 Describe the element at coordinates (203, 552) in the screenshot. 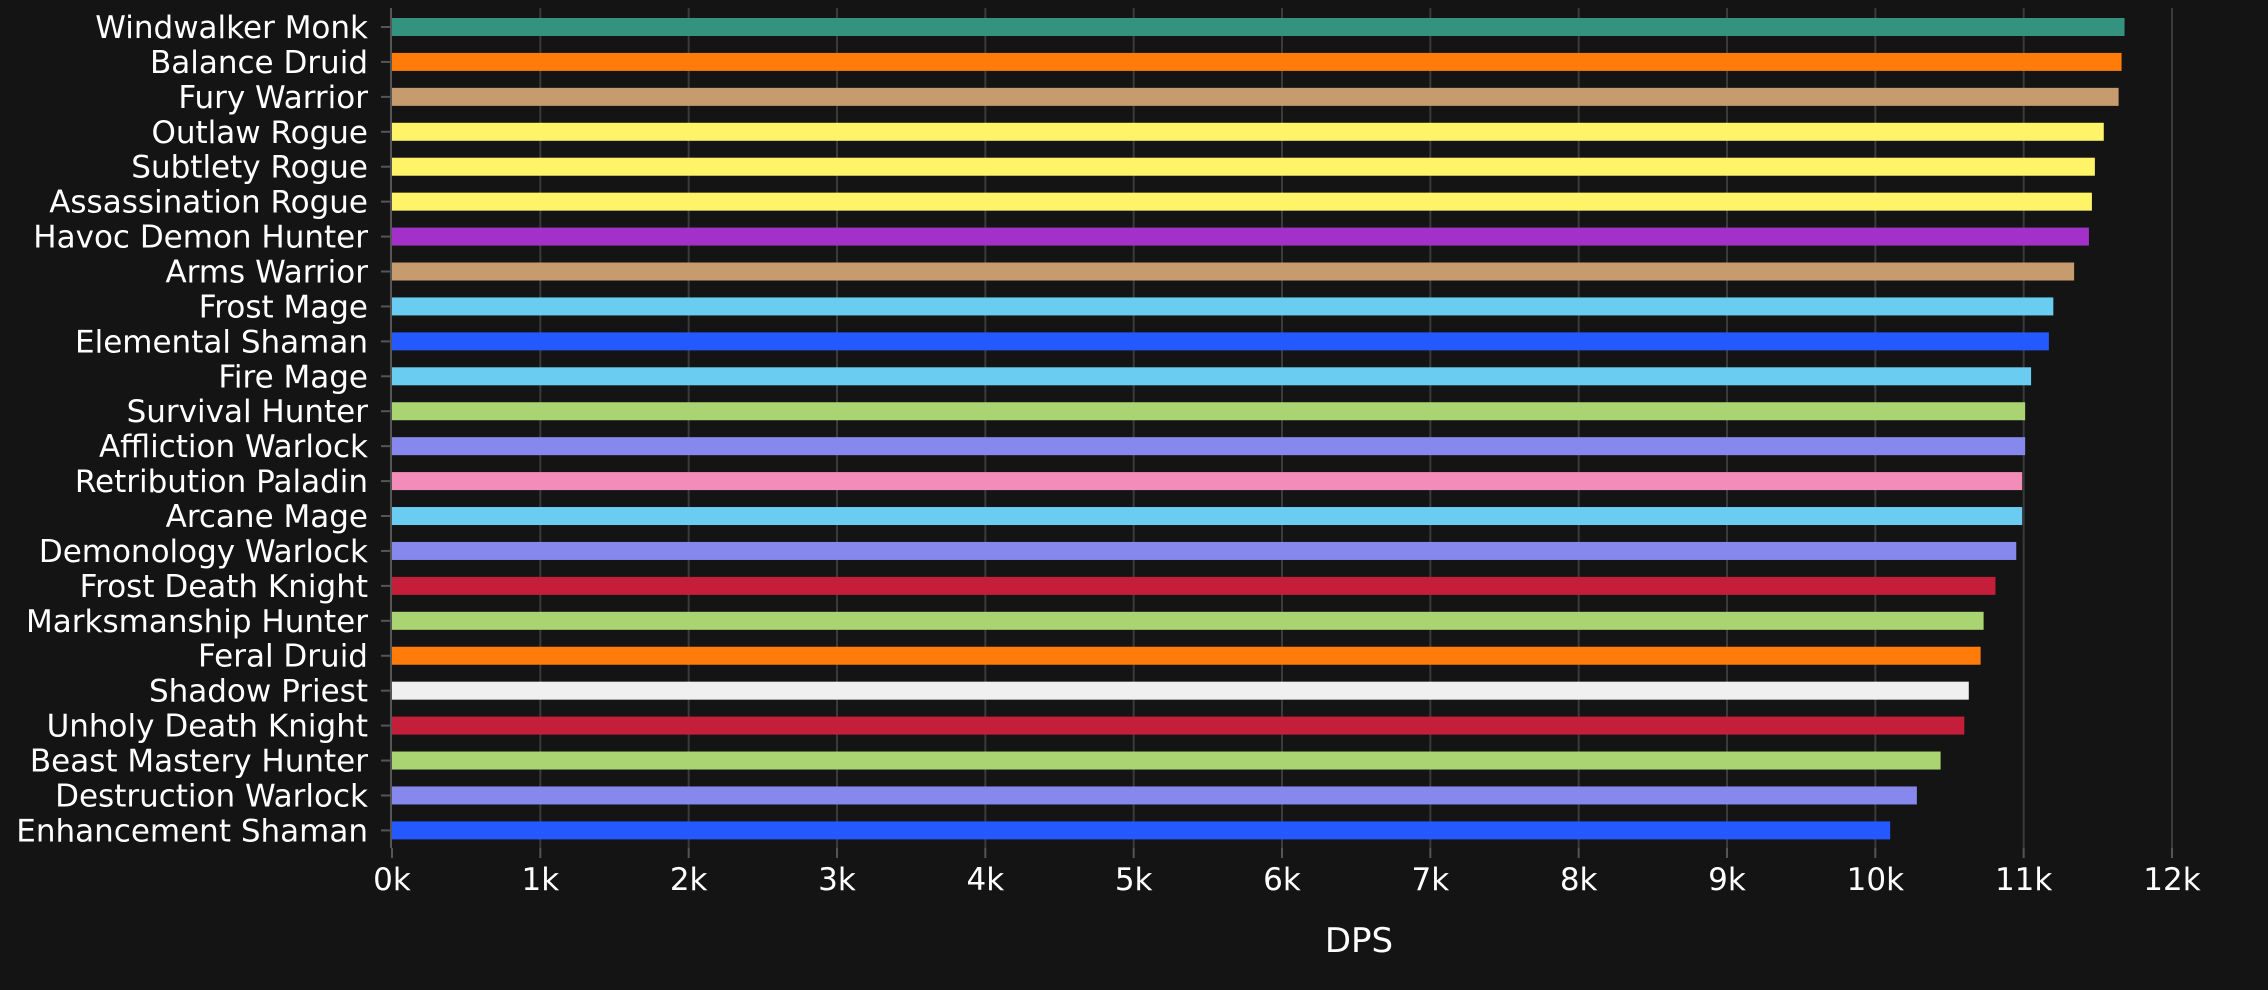

I see `category-label: Demonology Warlock` at that location.